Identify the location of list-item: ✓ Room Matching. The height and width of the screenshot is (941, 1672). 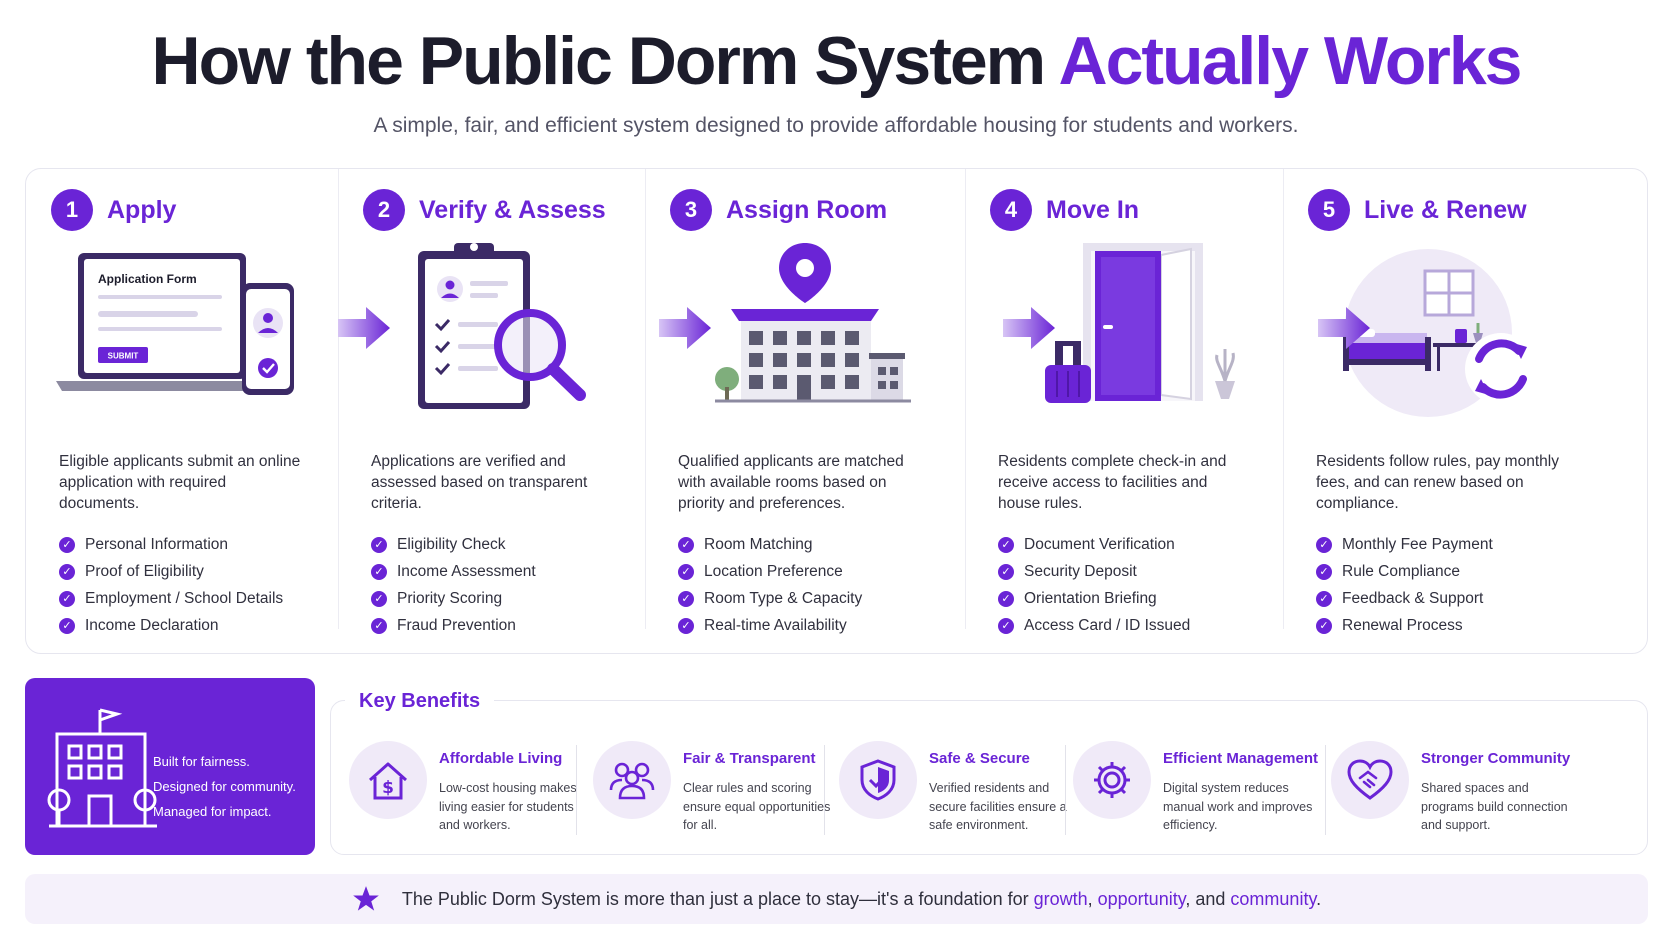
(770, 544).